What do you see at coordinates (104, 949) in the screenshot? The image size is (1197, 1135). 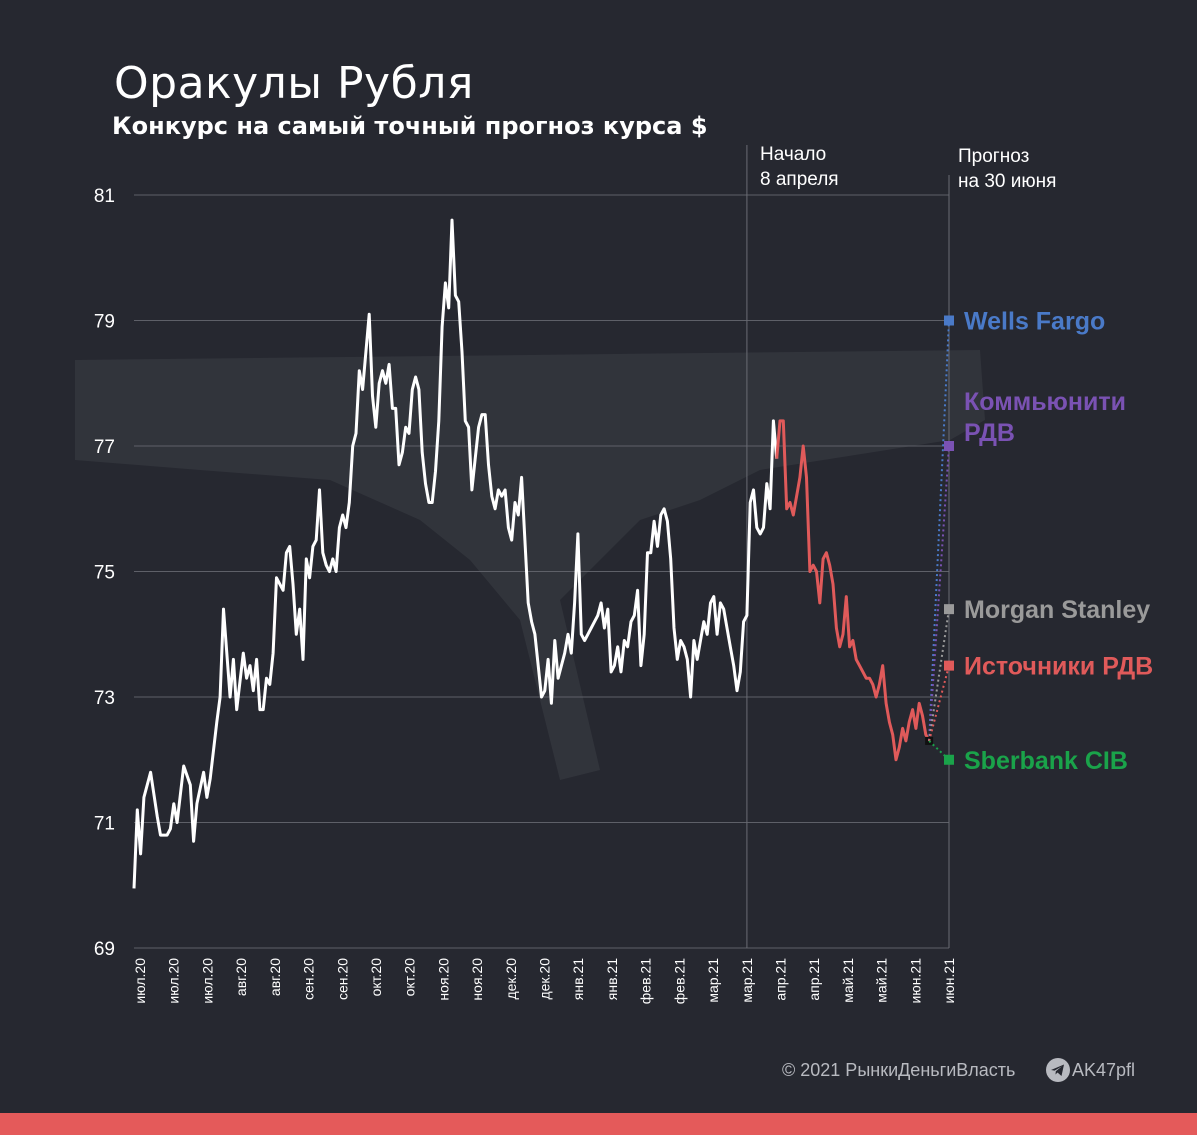 I see `y-tick-label: 69` at bounding box center [104, 949].